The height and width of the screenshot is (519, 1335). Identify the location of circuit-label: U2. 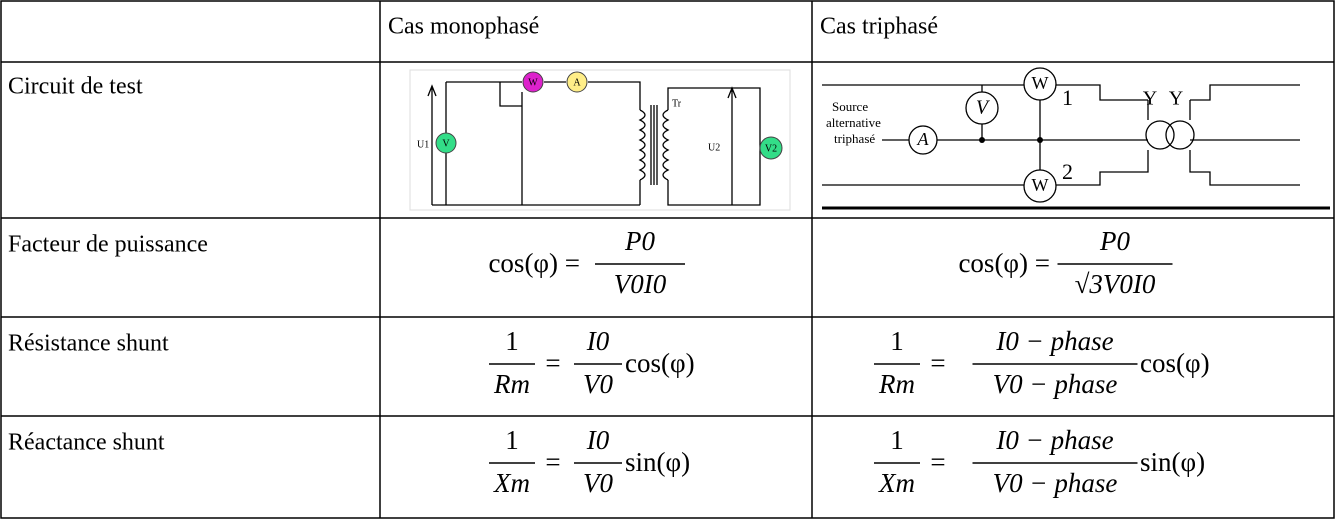
(714, 147).